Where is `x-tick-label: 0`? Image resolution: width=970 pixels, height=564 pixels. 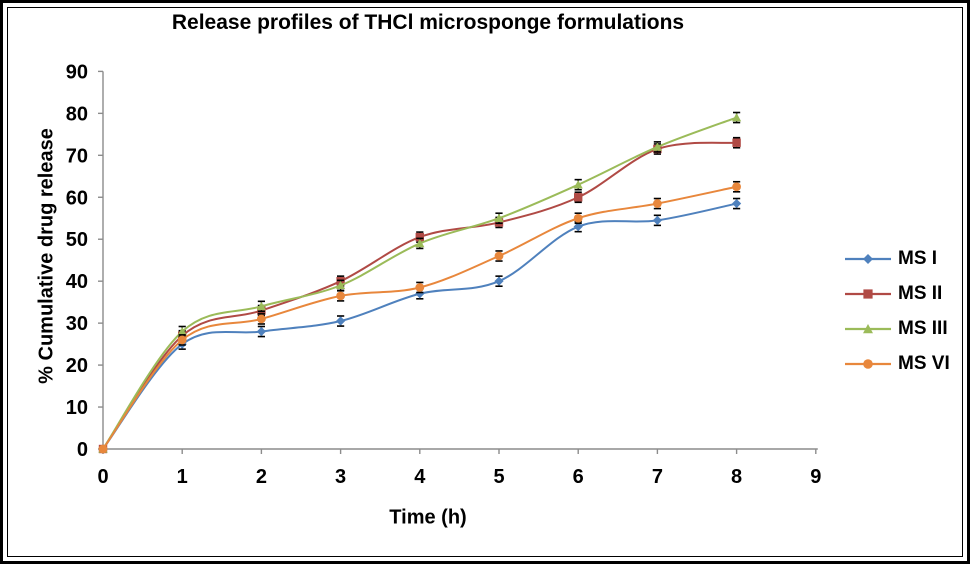
x-tick-label: 0 is located at coordinates (102, 477).